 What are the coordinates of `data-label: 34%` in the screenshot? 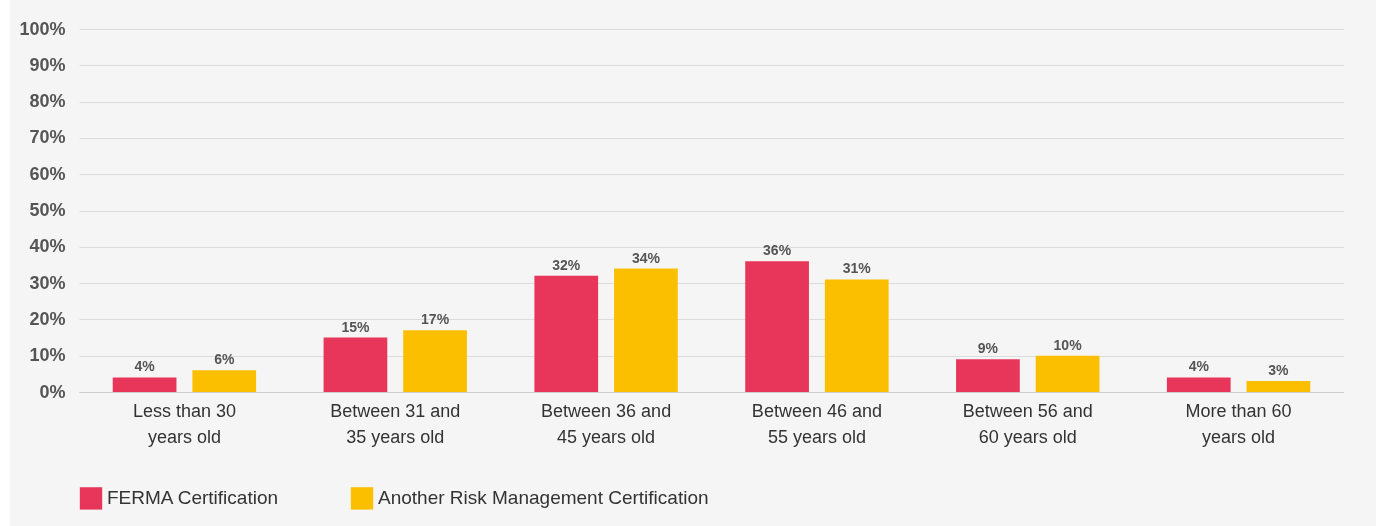 It's located at (646, 257).